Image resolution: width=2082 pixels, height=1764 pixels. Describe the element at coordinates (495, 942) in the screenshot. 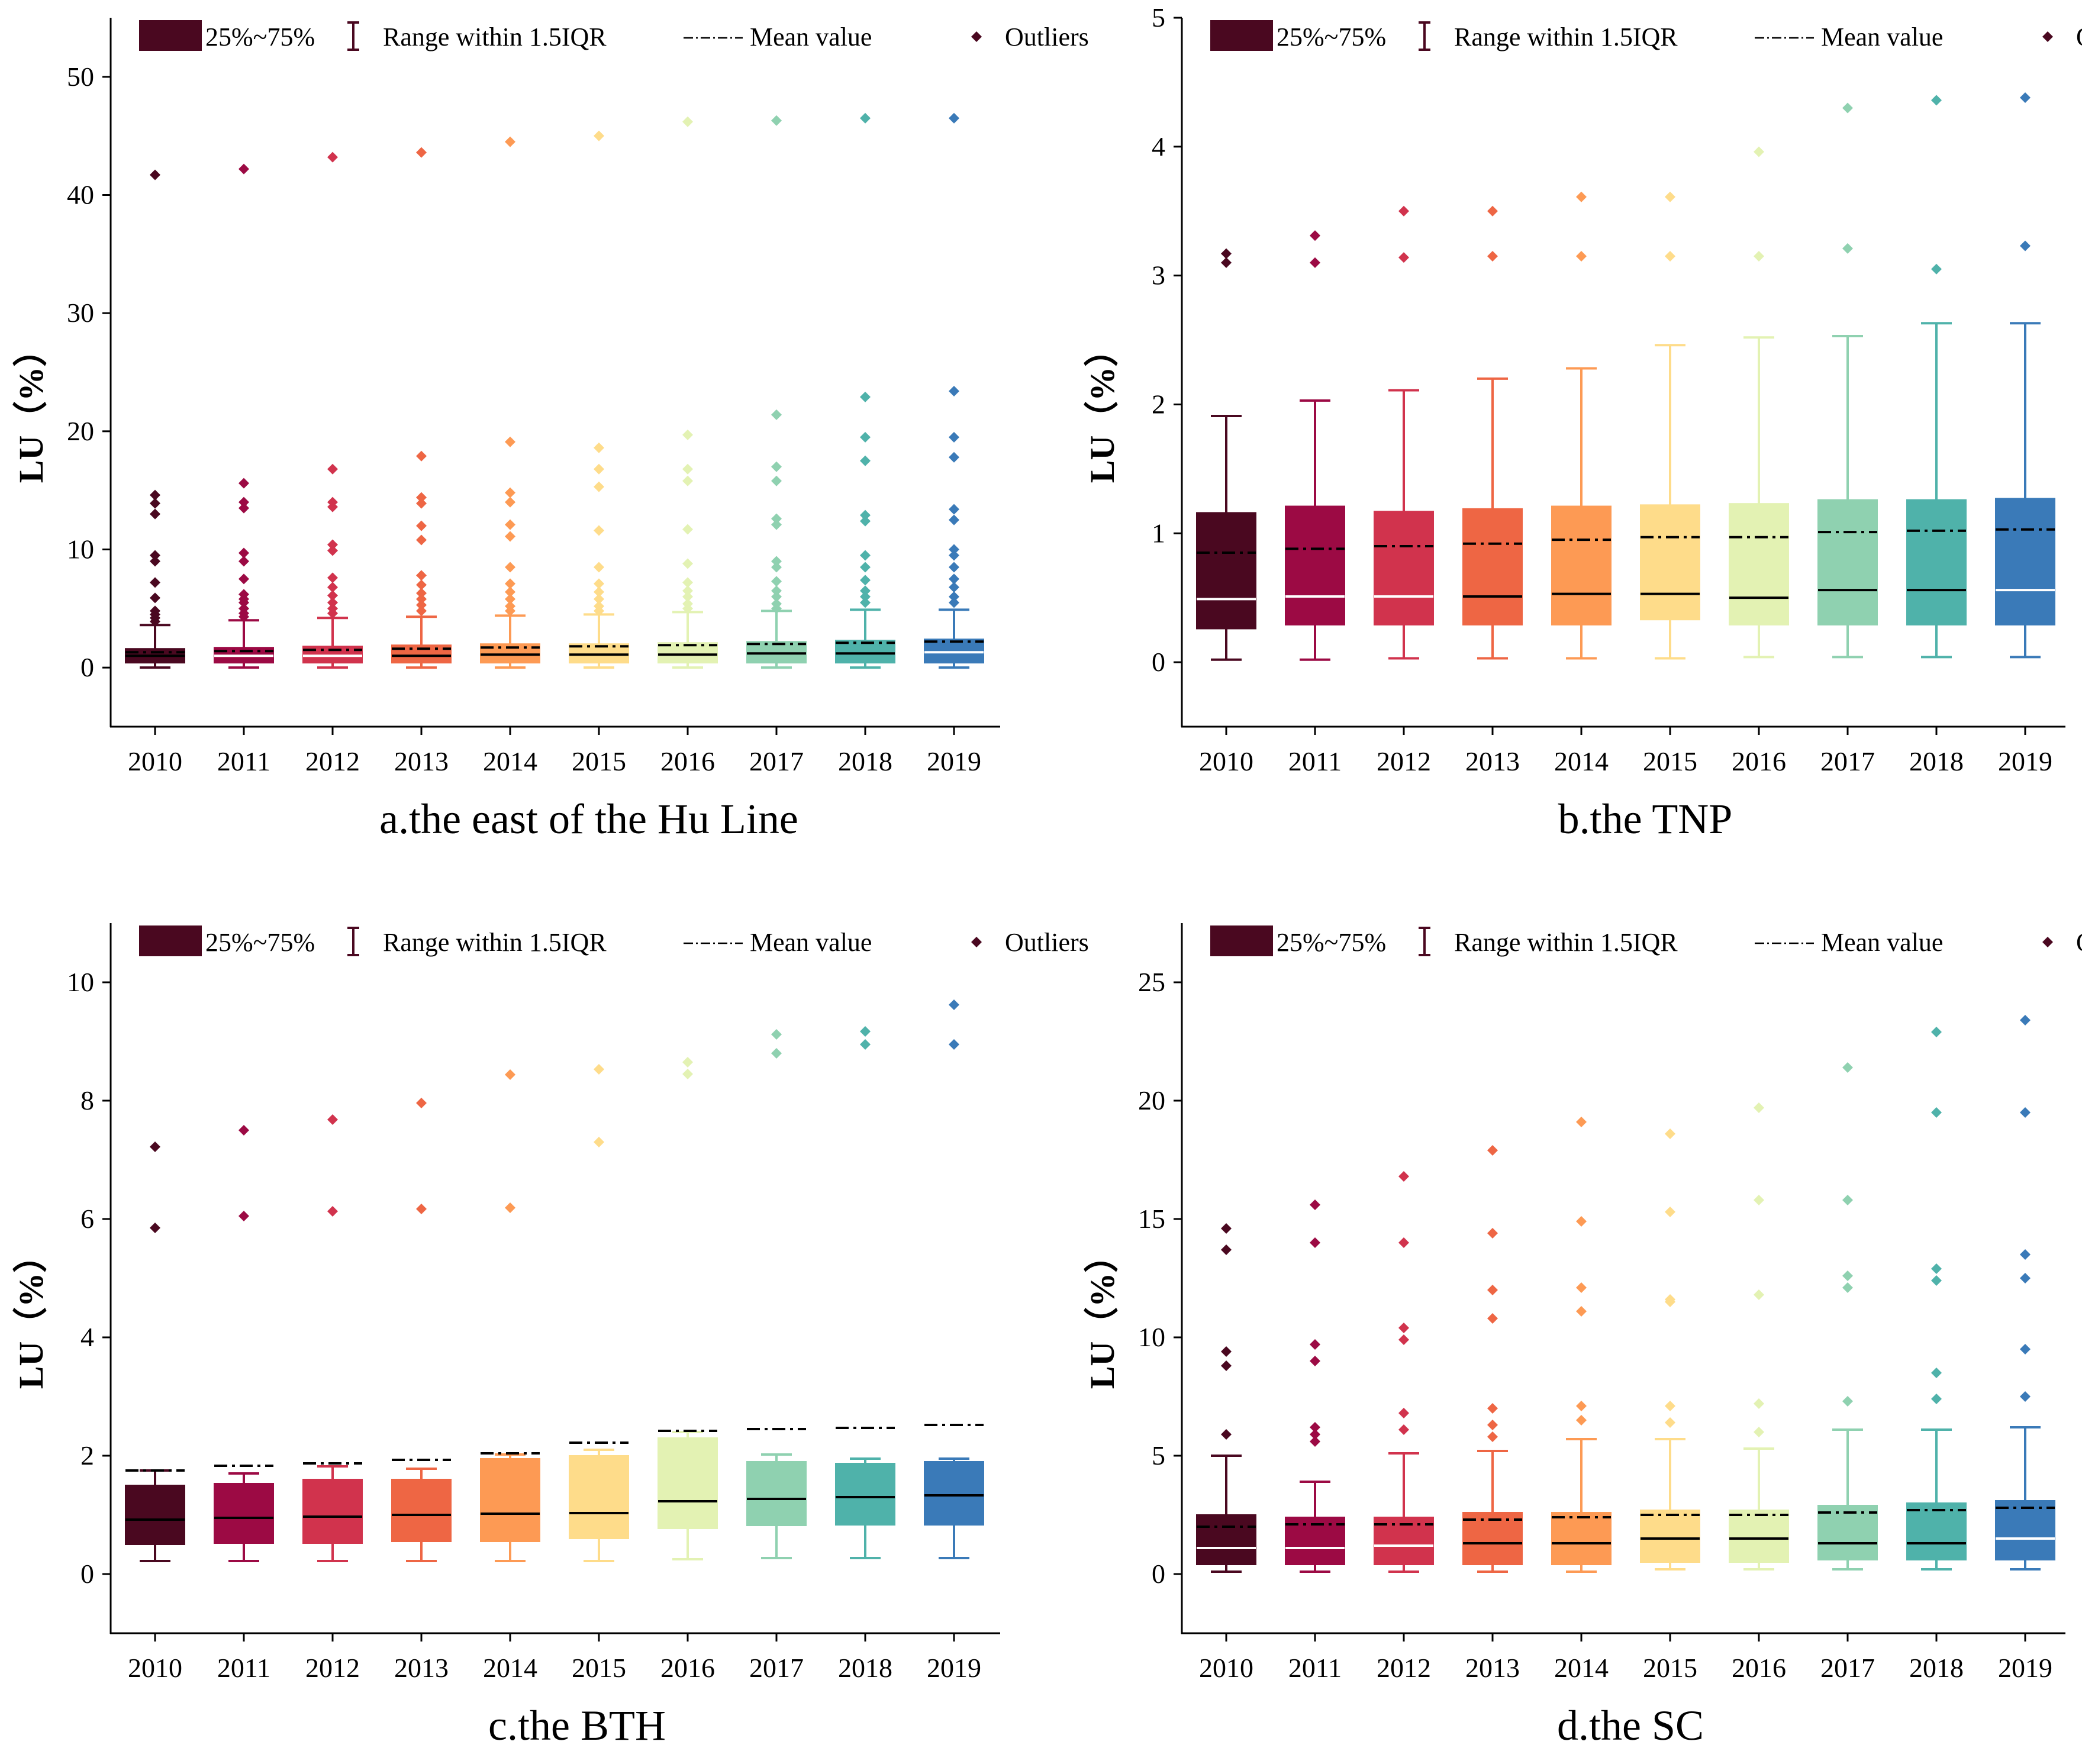

I see `legend-whisker-label: Range within 1.5IQR` at that location.